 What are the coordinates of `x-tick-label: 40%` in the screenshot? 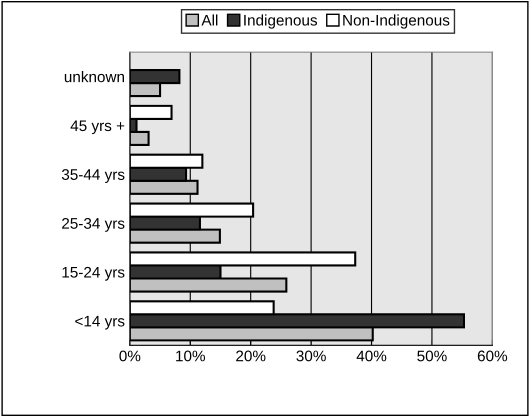 It's located at (371, 356).